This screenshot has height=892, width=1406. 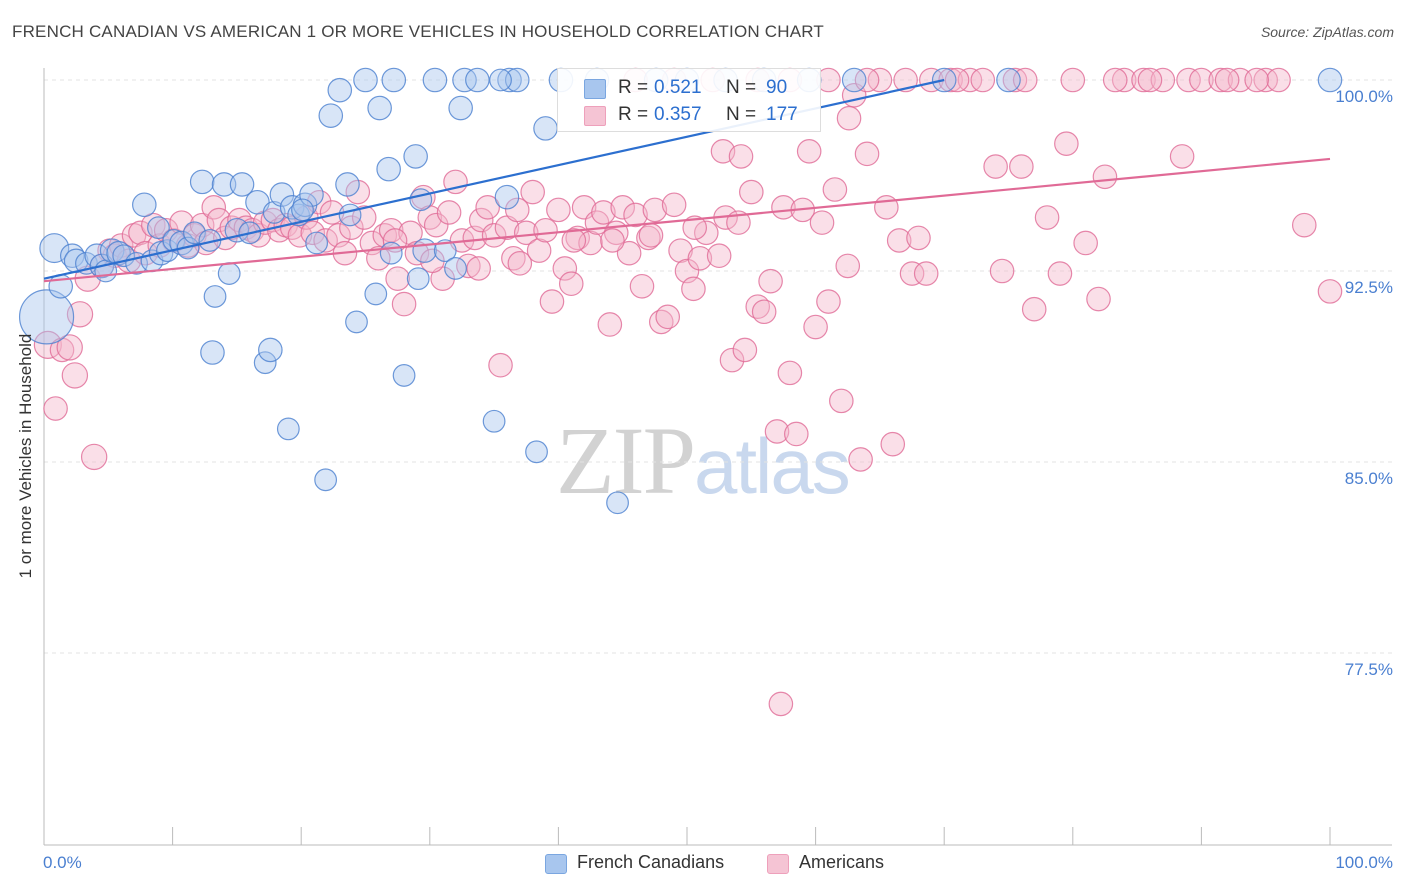 What do you see at coordinates (782, 114) in the screenshot?
I see `legend-n-value: 177` at bounding box center [782, 114].